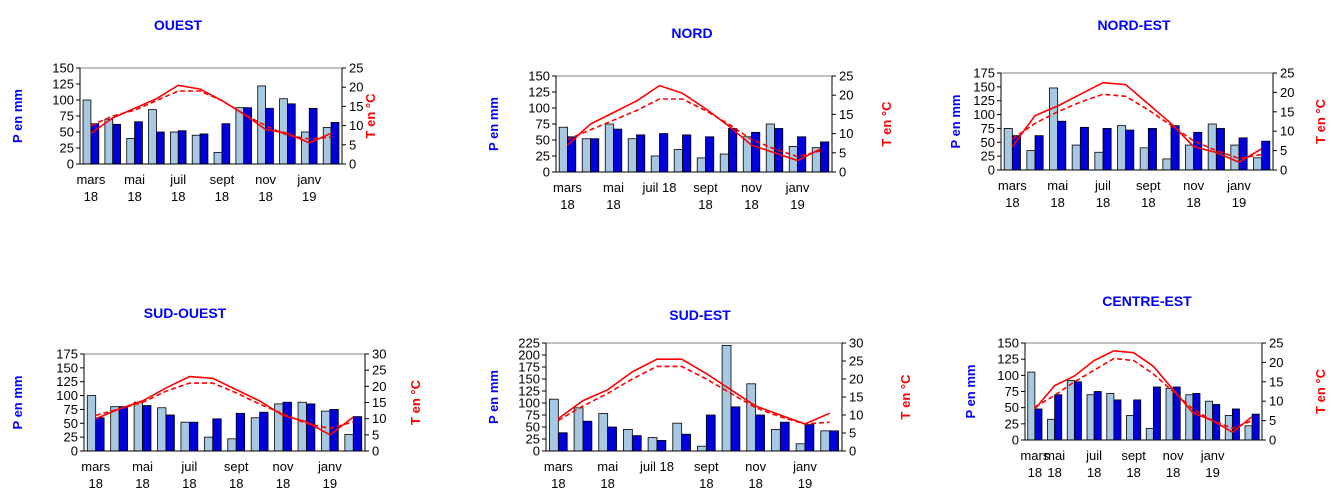  What do you see at coordinates (693, 123) in the screenshot?
I see `line-temp-observed` at bounding box center [693, 123].